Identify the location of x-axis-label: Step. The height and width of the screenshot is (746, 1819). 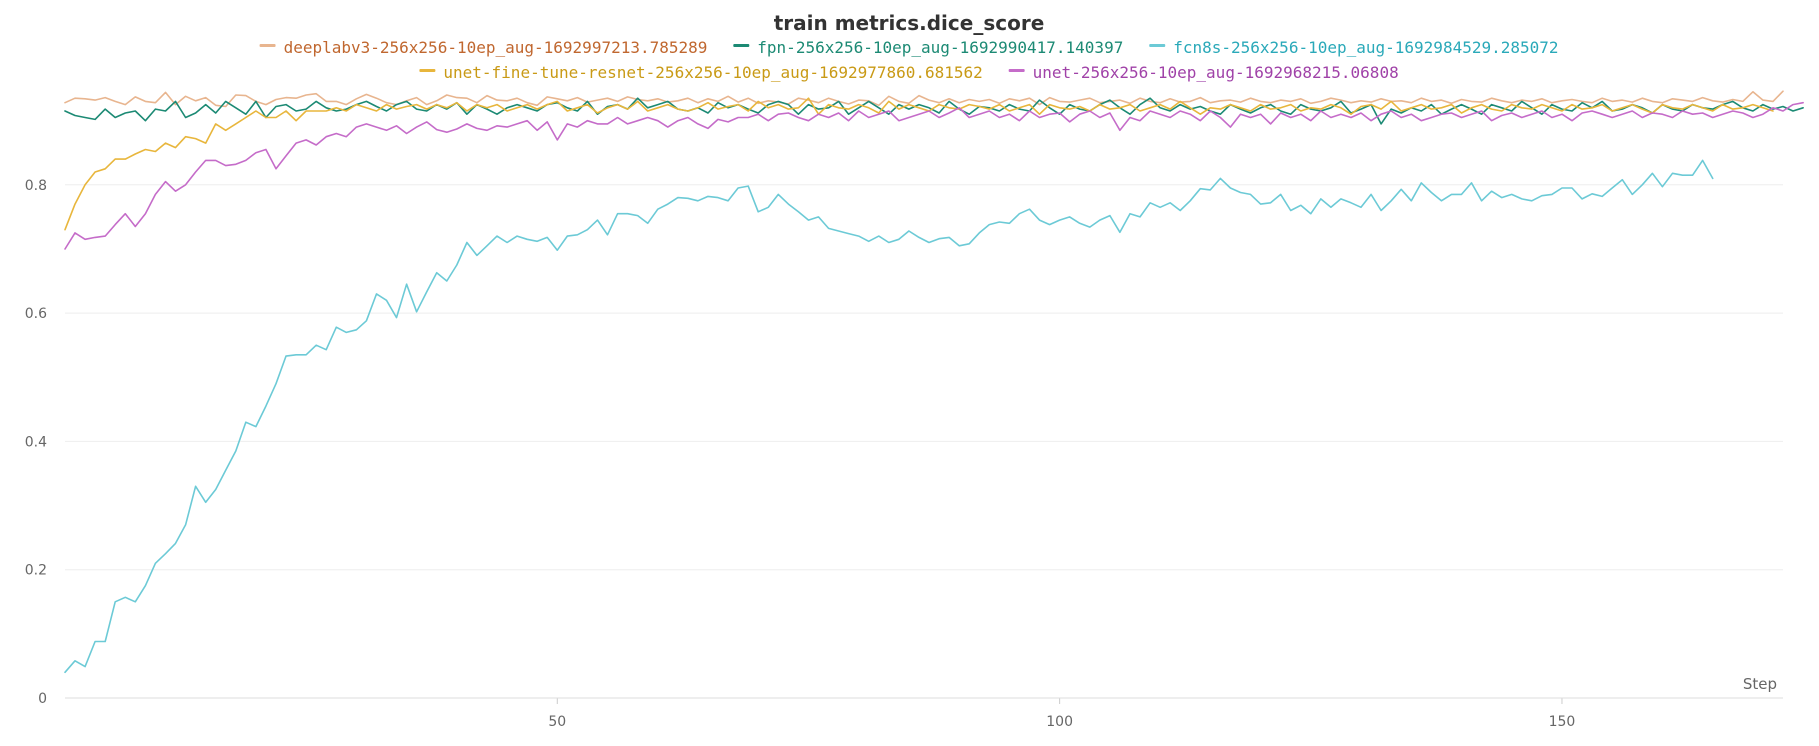
(1760, 684).